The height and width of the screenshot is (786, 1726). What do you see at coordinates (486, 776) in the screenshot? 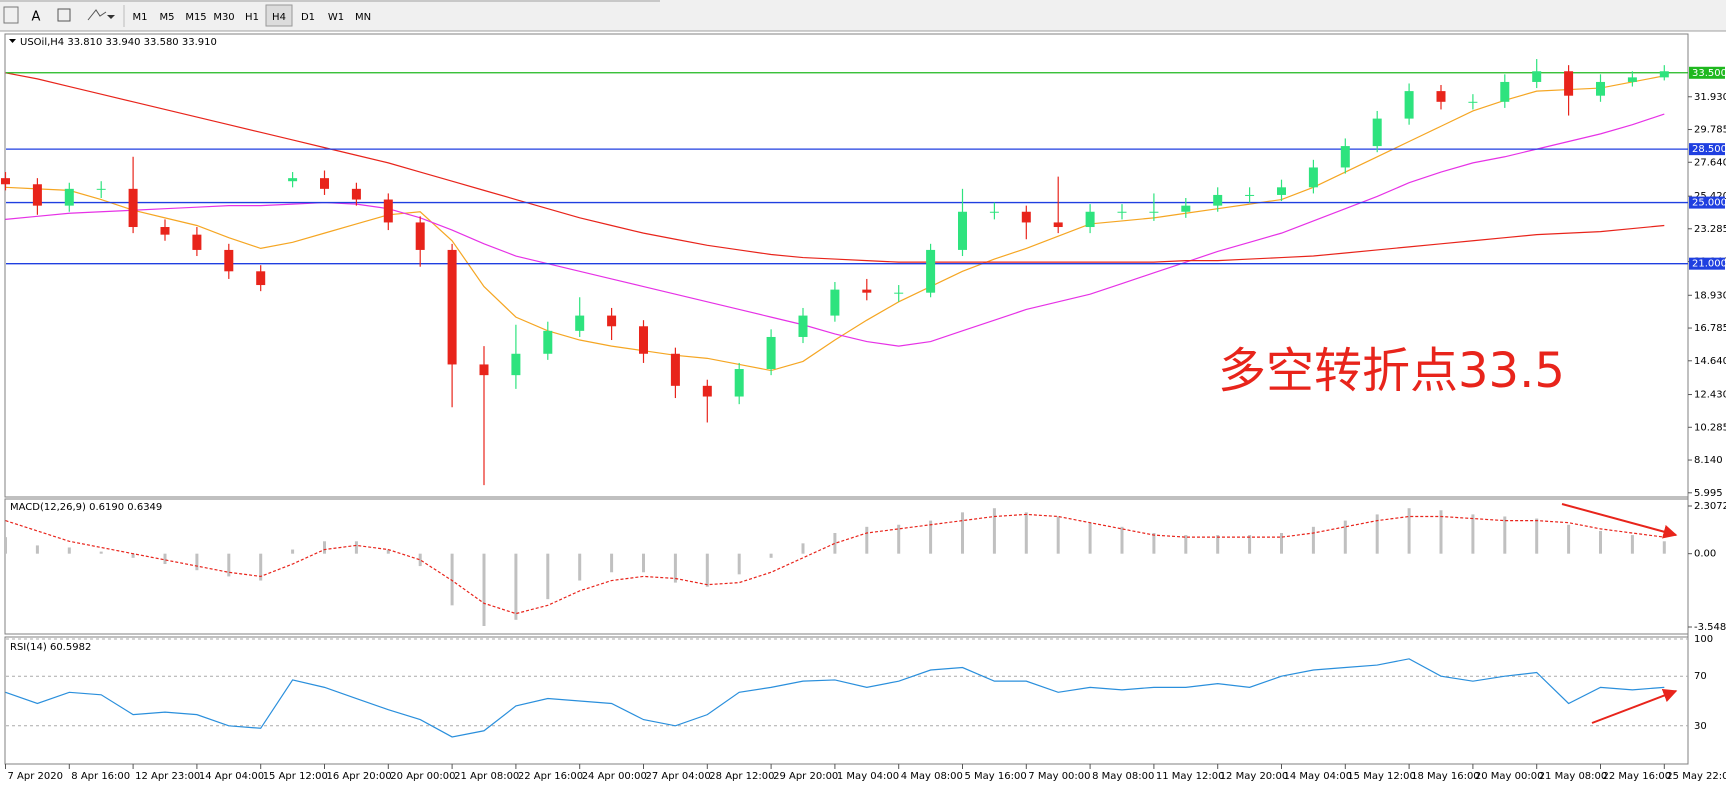
I see `x-tick-label: 21 Apr 08:00` at bounding box center [486, 776].